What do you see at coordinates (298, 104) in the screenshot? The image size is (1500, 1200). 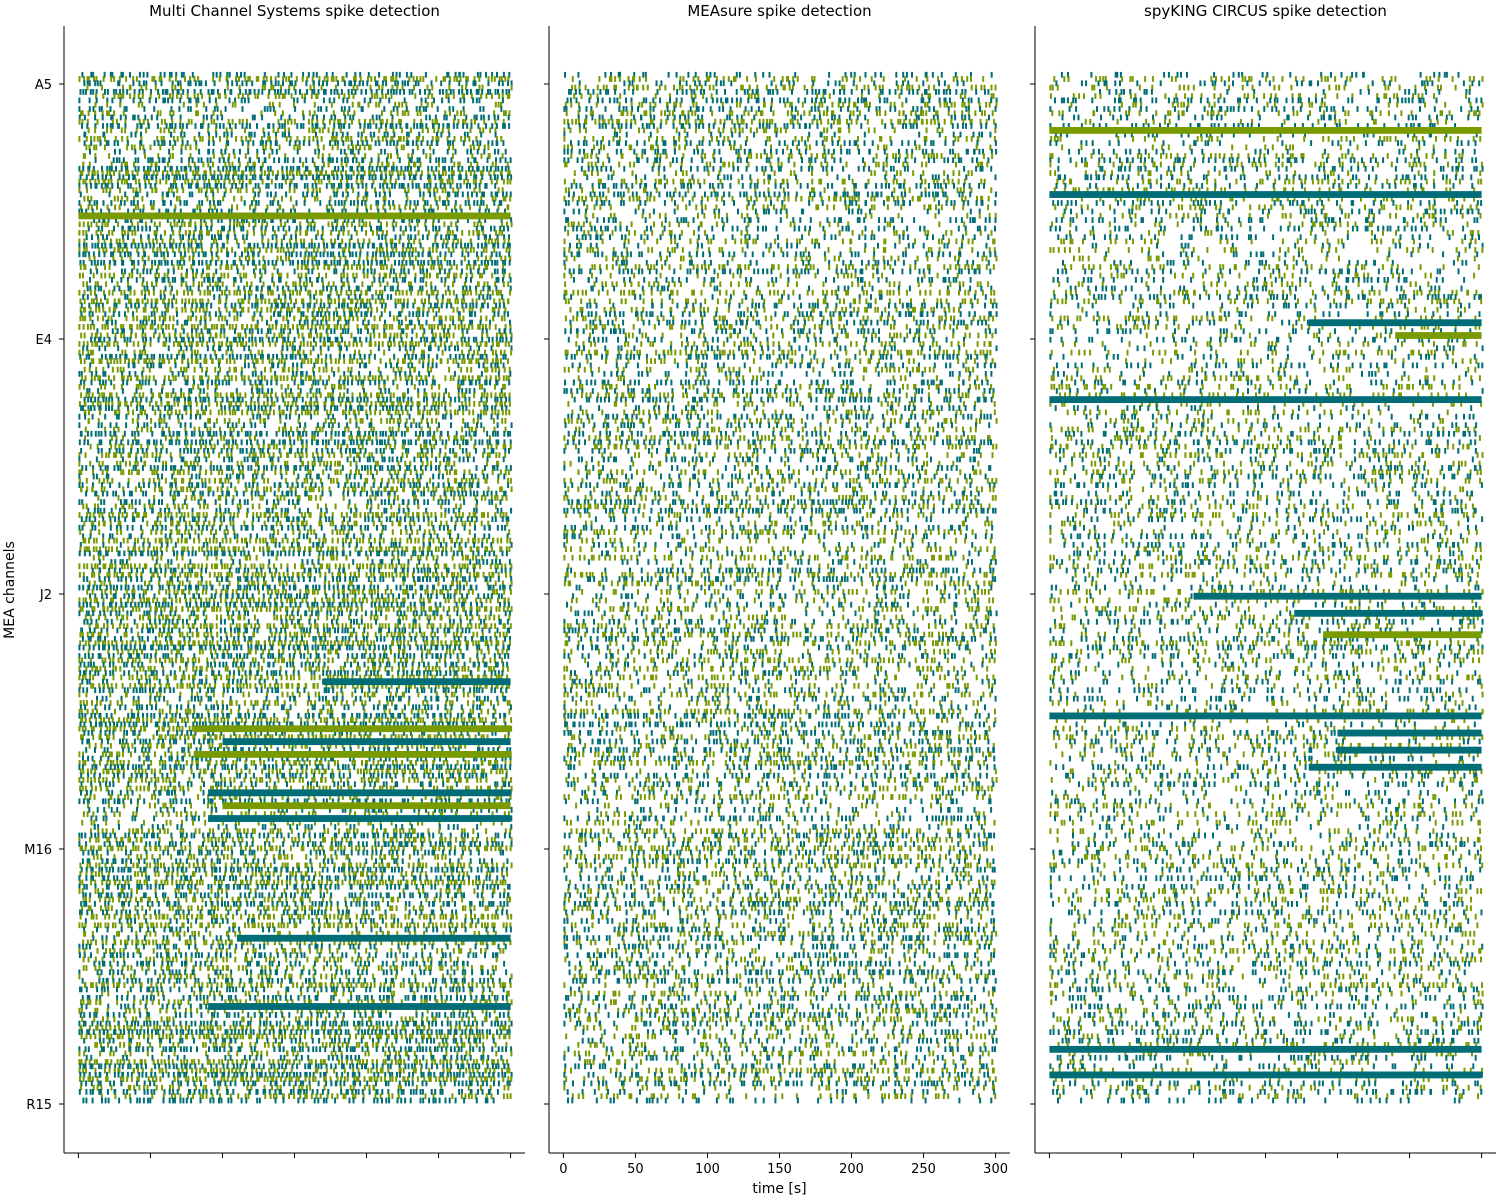 I see `channel-row` at bounding box center [298, 104].